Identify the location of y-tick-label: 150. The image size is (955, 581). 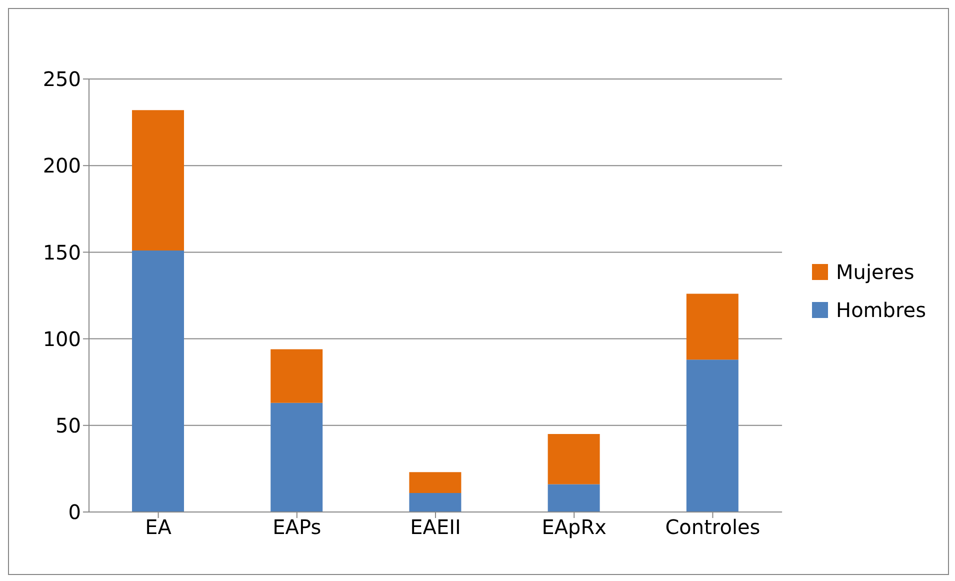
(61, 252).